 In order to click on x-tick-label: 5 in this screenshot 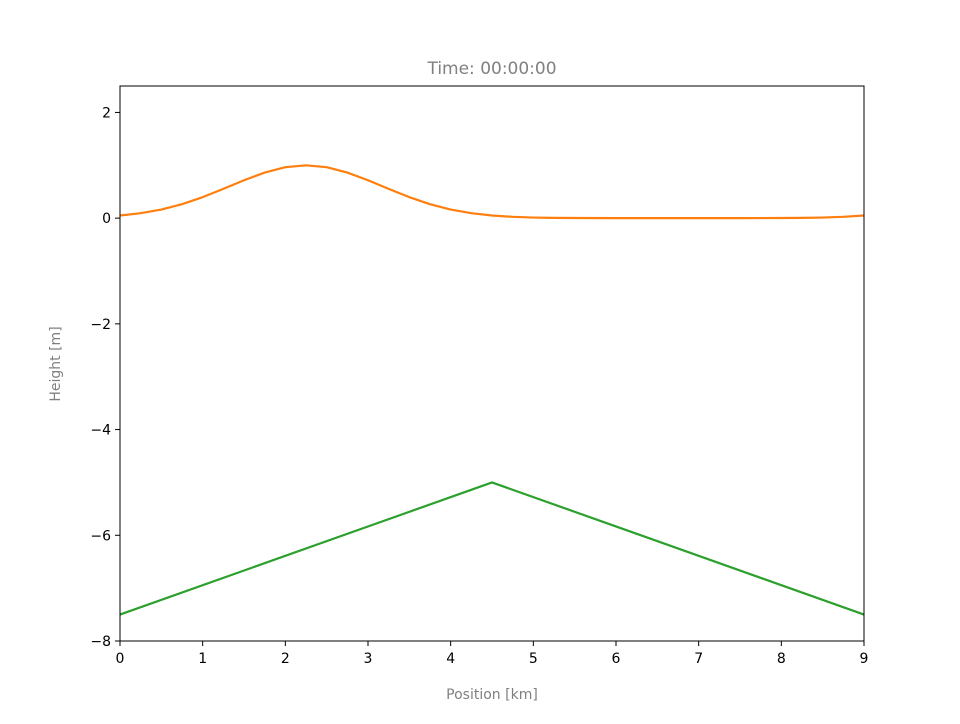, I will do `click(533, 659)`.